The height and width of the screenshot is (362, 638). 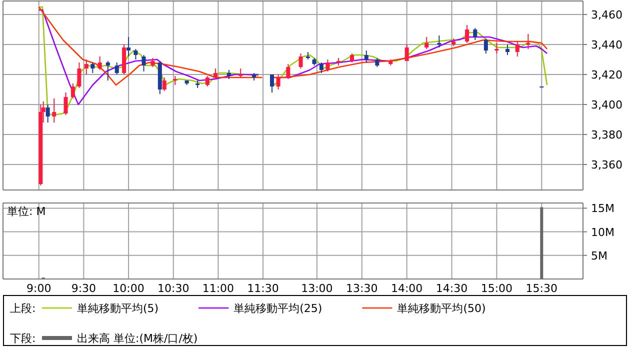 I want to click on x-tick-label: 9:00, so click(x=39, y=288).